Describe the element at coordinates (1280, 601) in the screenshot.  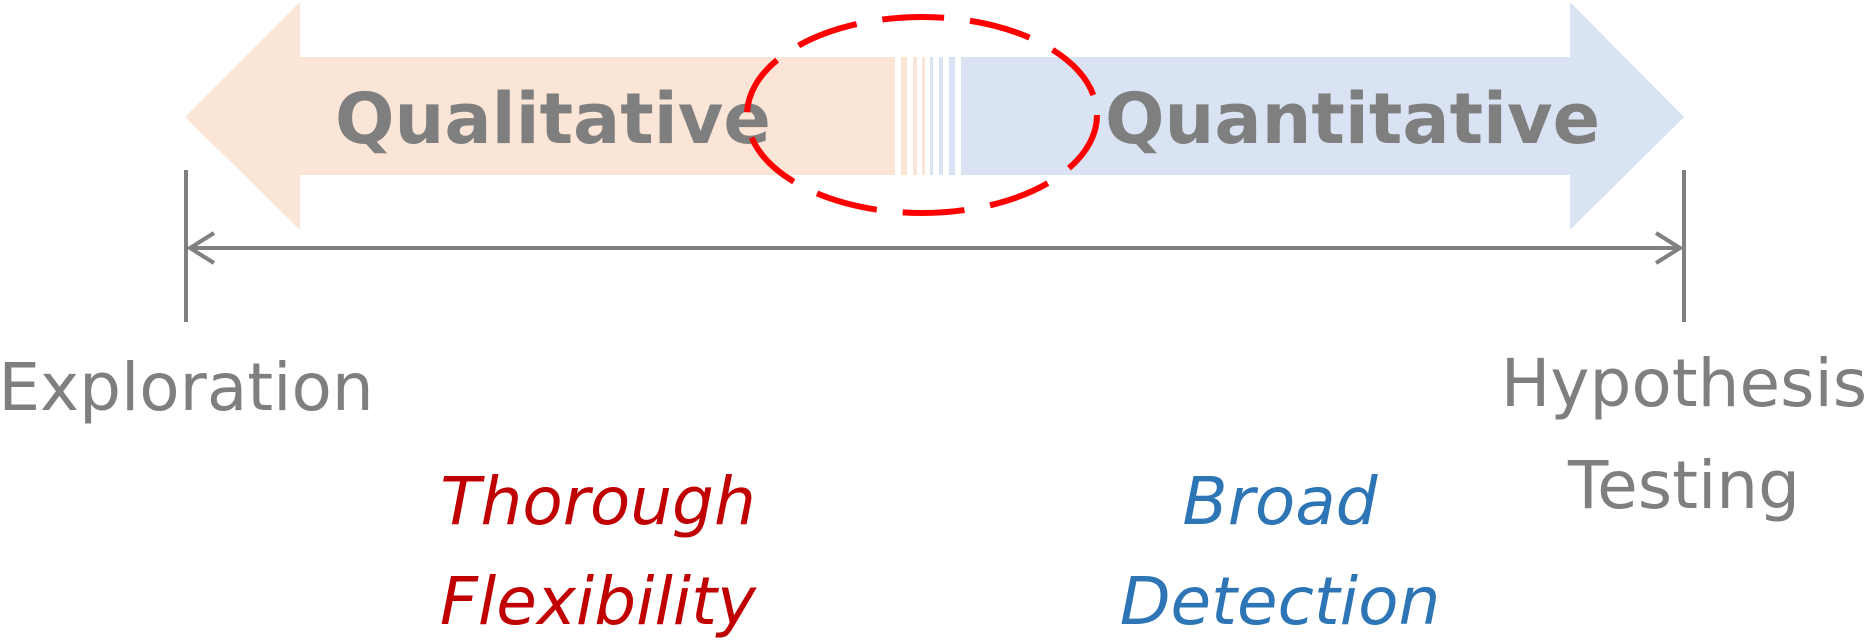
I see `detection-label: Detection` at that location.